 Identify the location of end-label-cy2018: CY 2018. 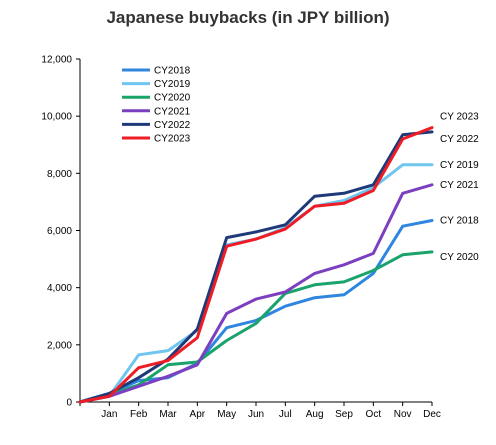
(459, 220).